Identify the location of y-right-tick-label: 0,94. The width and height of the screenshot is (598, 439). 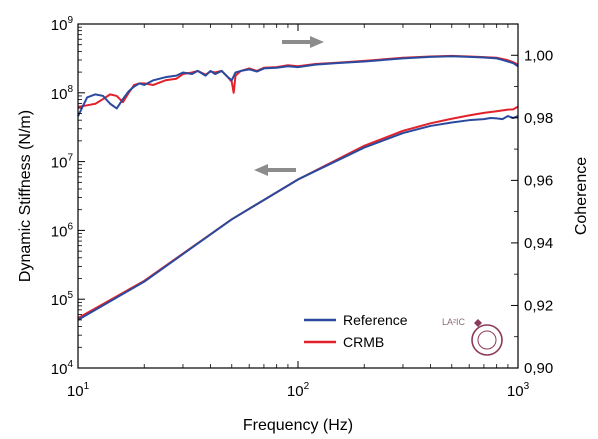
(538, 243).